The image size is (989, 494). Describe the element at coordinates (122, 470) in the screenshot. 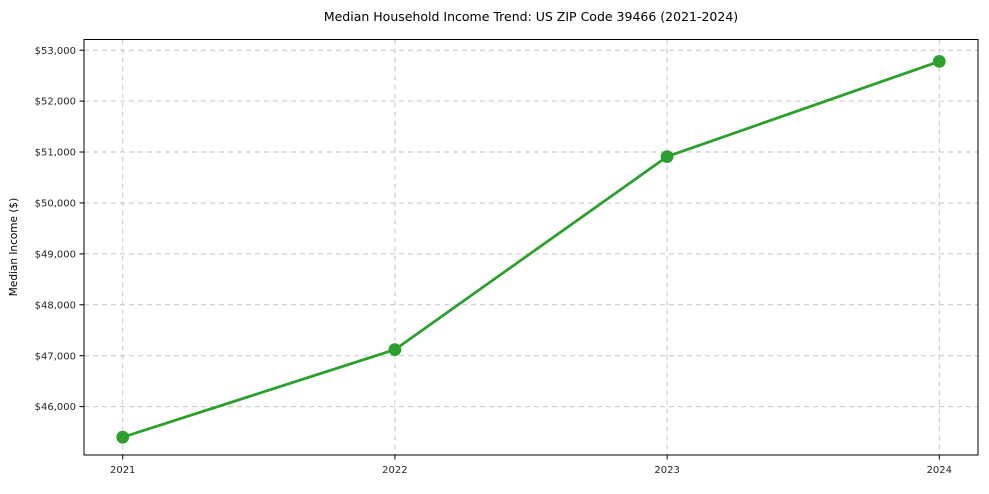

I see `x-tick-label: 2021` at that location.